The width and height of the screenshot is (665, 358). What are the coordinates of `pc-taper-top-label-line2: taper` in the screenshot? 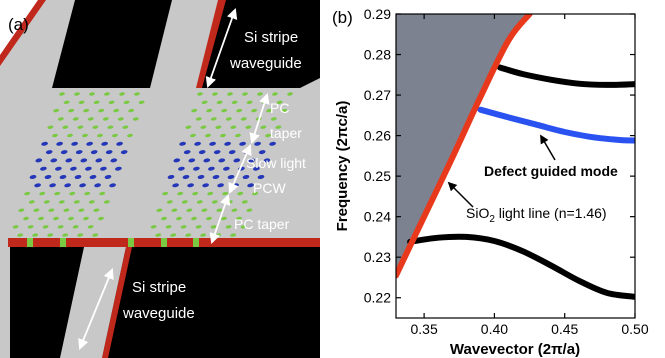 It's located at (286, 133).